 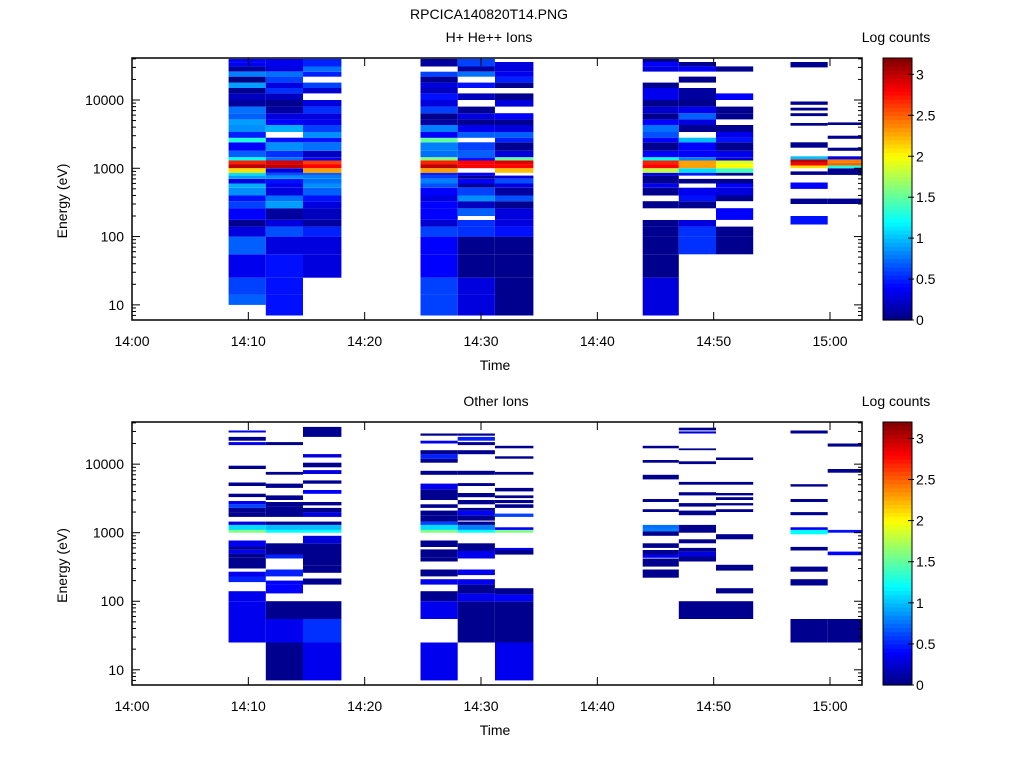 What do you see at coordinates (920, 521) in the screenshot?
I see `colorbar-tick-label: 2` at bounding box center [920, 521].